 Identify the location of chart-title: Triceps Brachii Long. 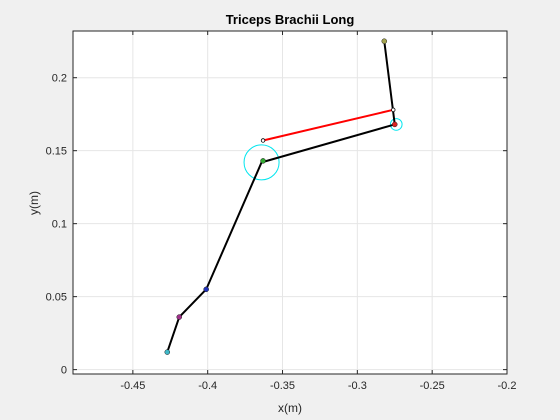
(290, 19).